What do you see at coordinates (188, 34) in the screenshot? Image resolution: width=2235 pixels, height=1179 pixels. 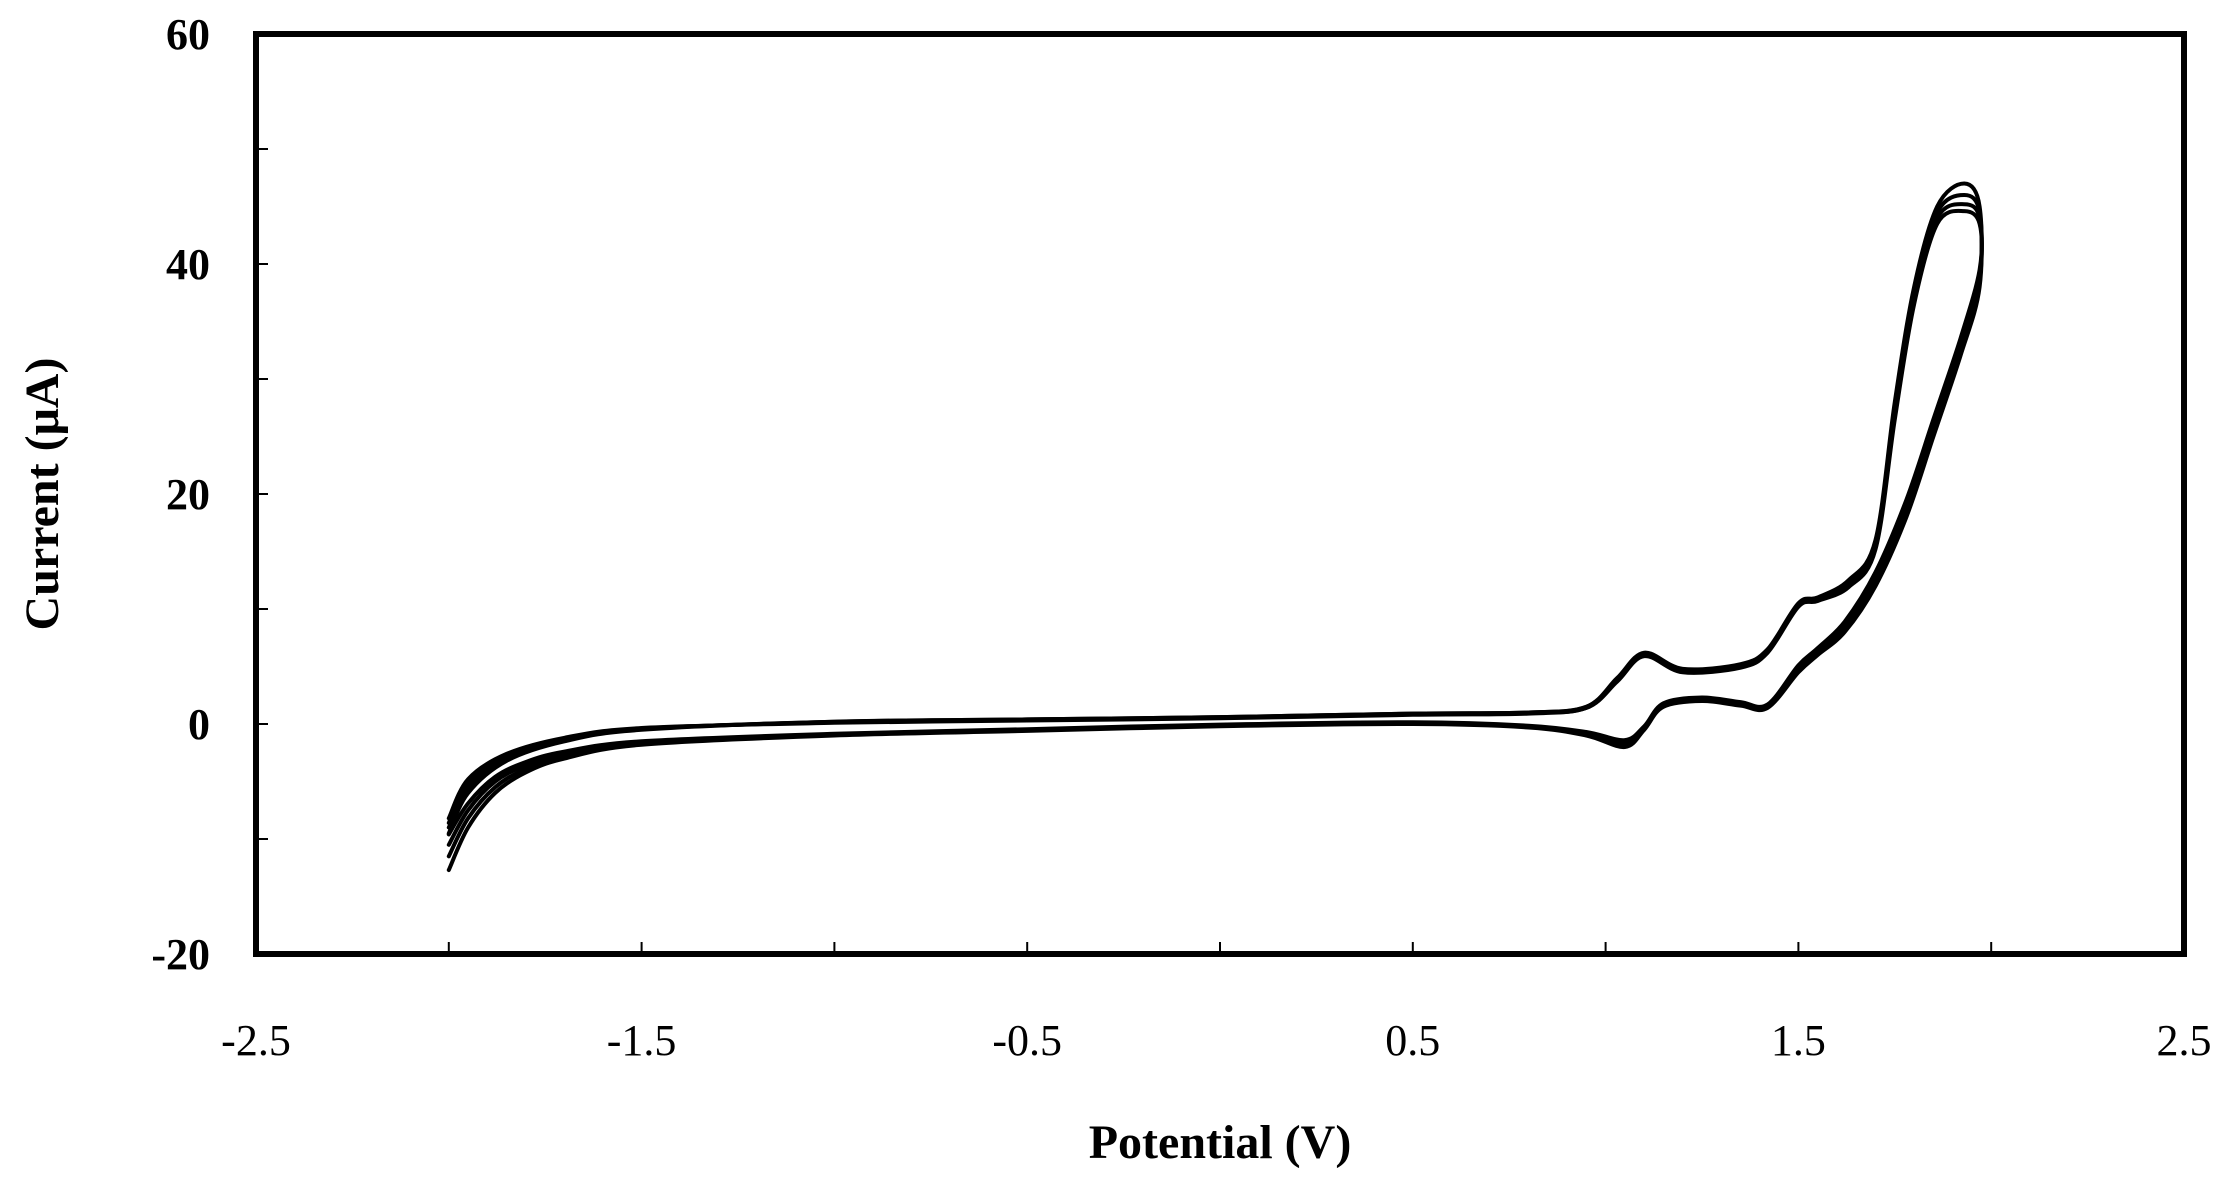 I see `y-tick-label: 60` at bounding box center [188, 34].